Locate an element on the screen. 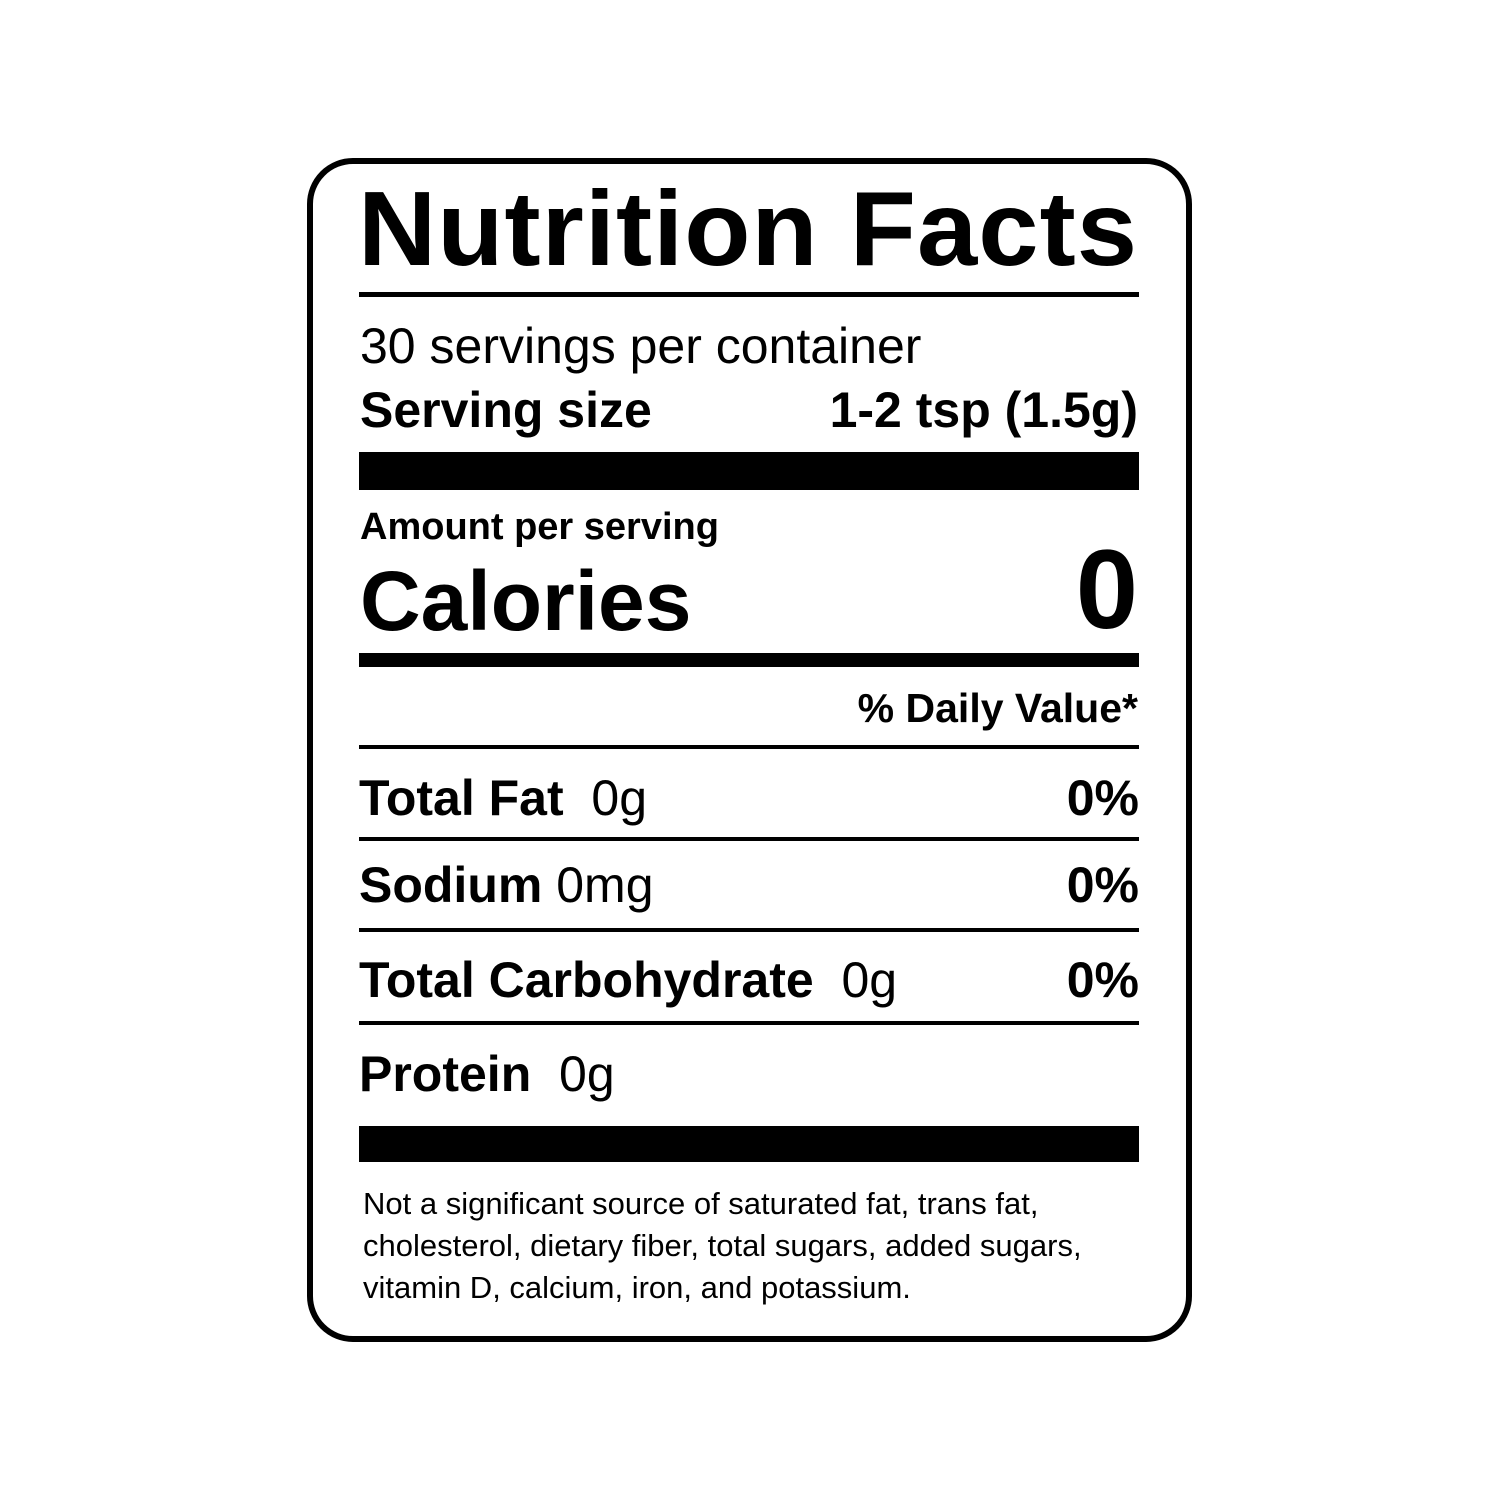  servings-per-container: 30 servings per container is located at coordinates (641, 346).